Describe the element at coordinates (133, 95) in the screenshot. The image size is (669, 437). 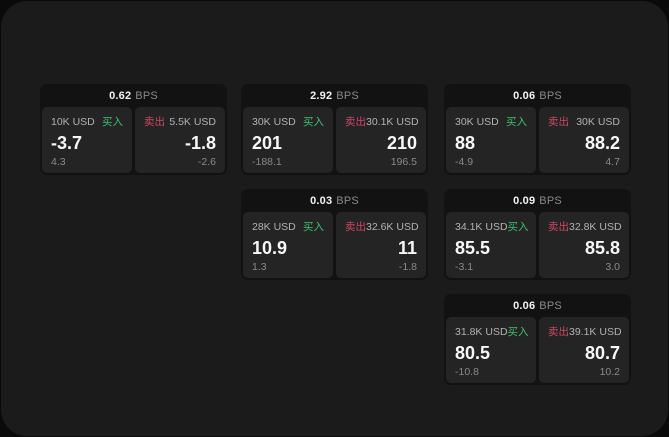
I see `card-header: 0.62 BPS` at that location.